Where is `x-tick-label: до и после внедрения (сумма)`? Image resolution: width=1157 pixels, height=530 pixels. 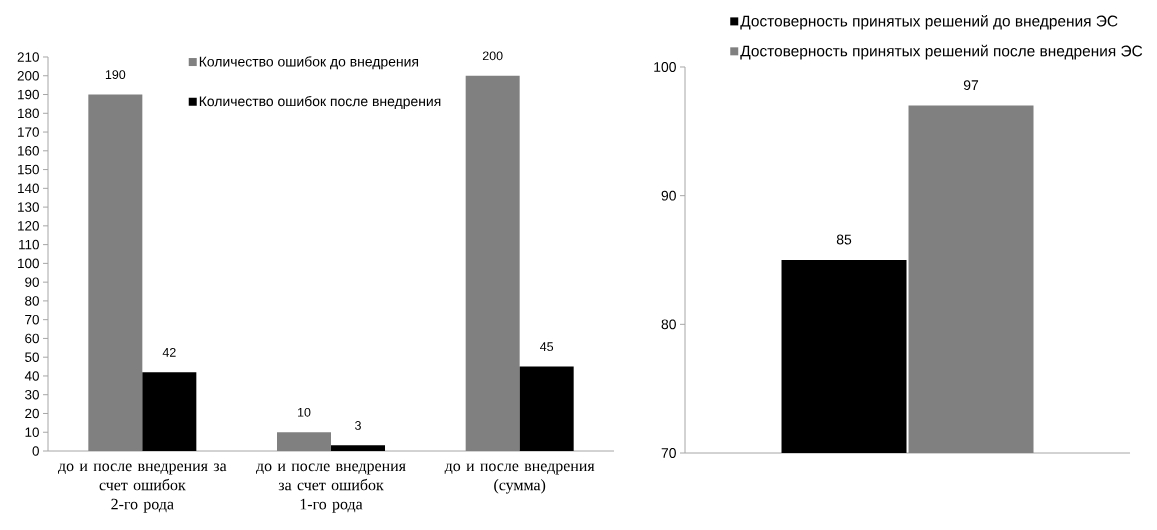 x-tick-label: до и после внедрения (сумма) is located at coordinates (519, 478).